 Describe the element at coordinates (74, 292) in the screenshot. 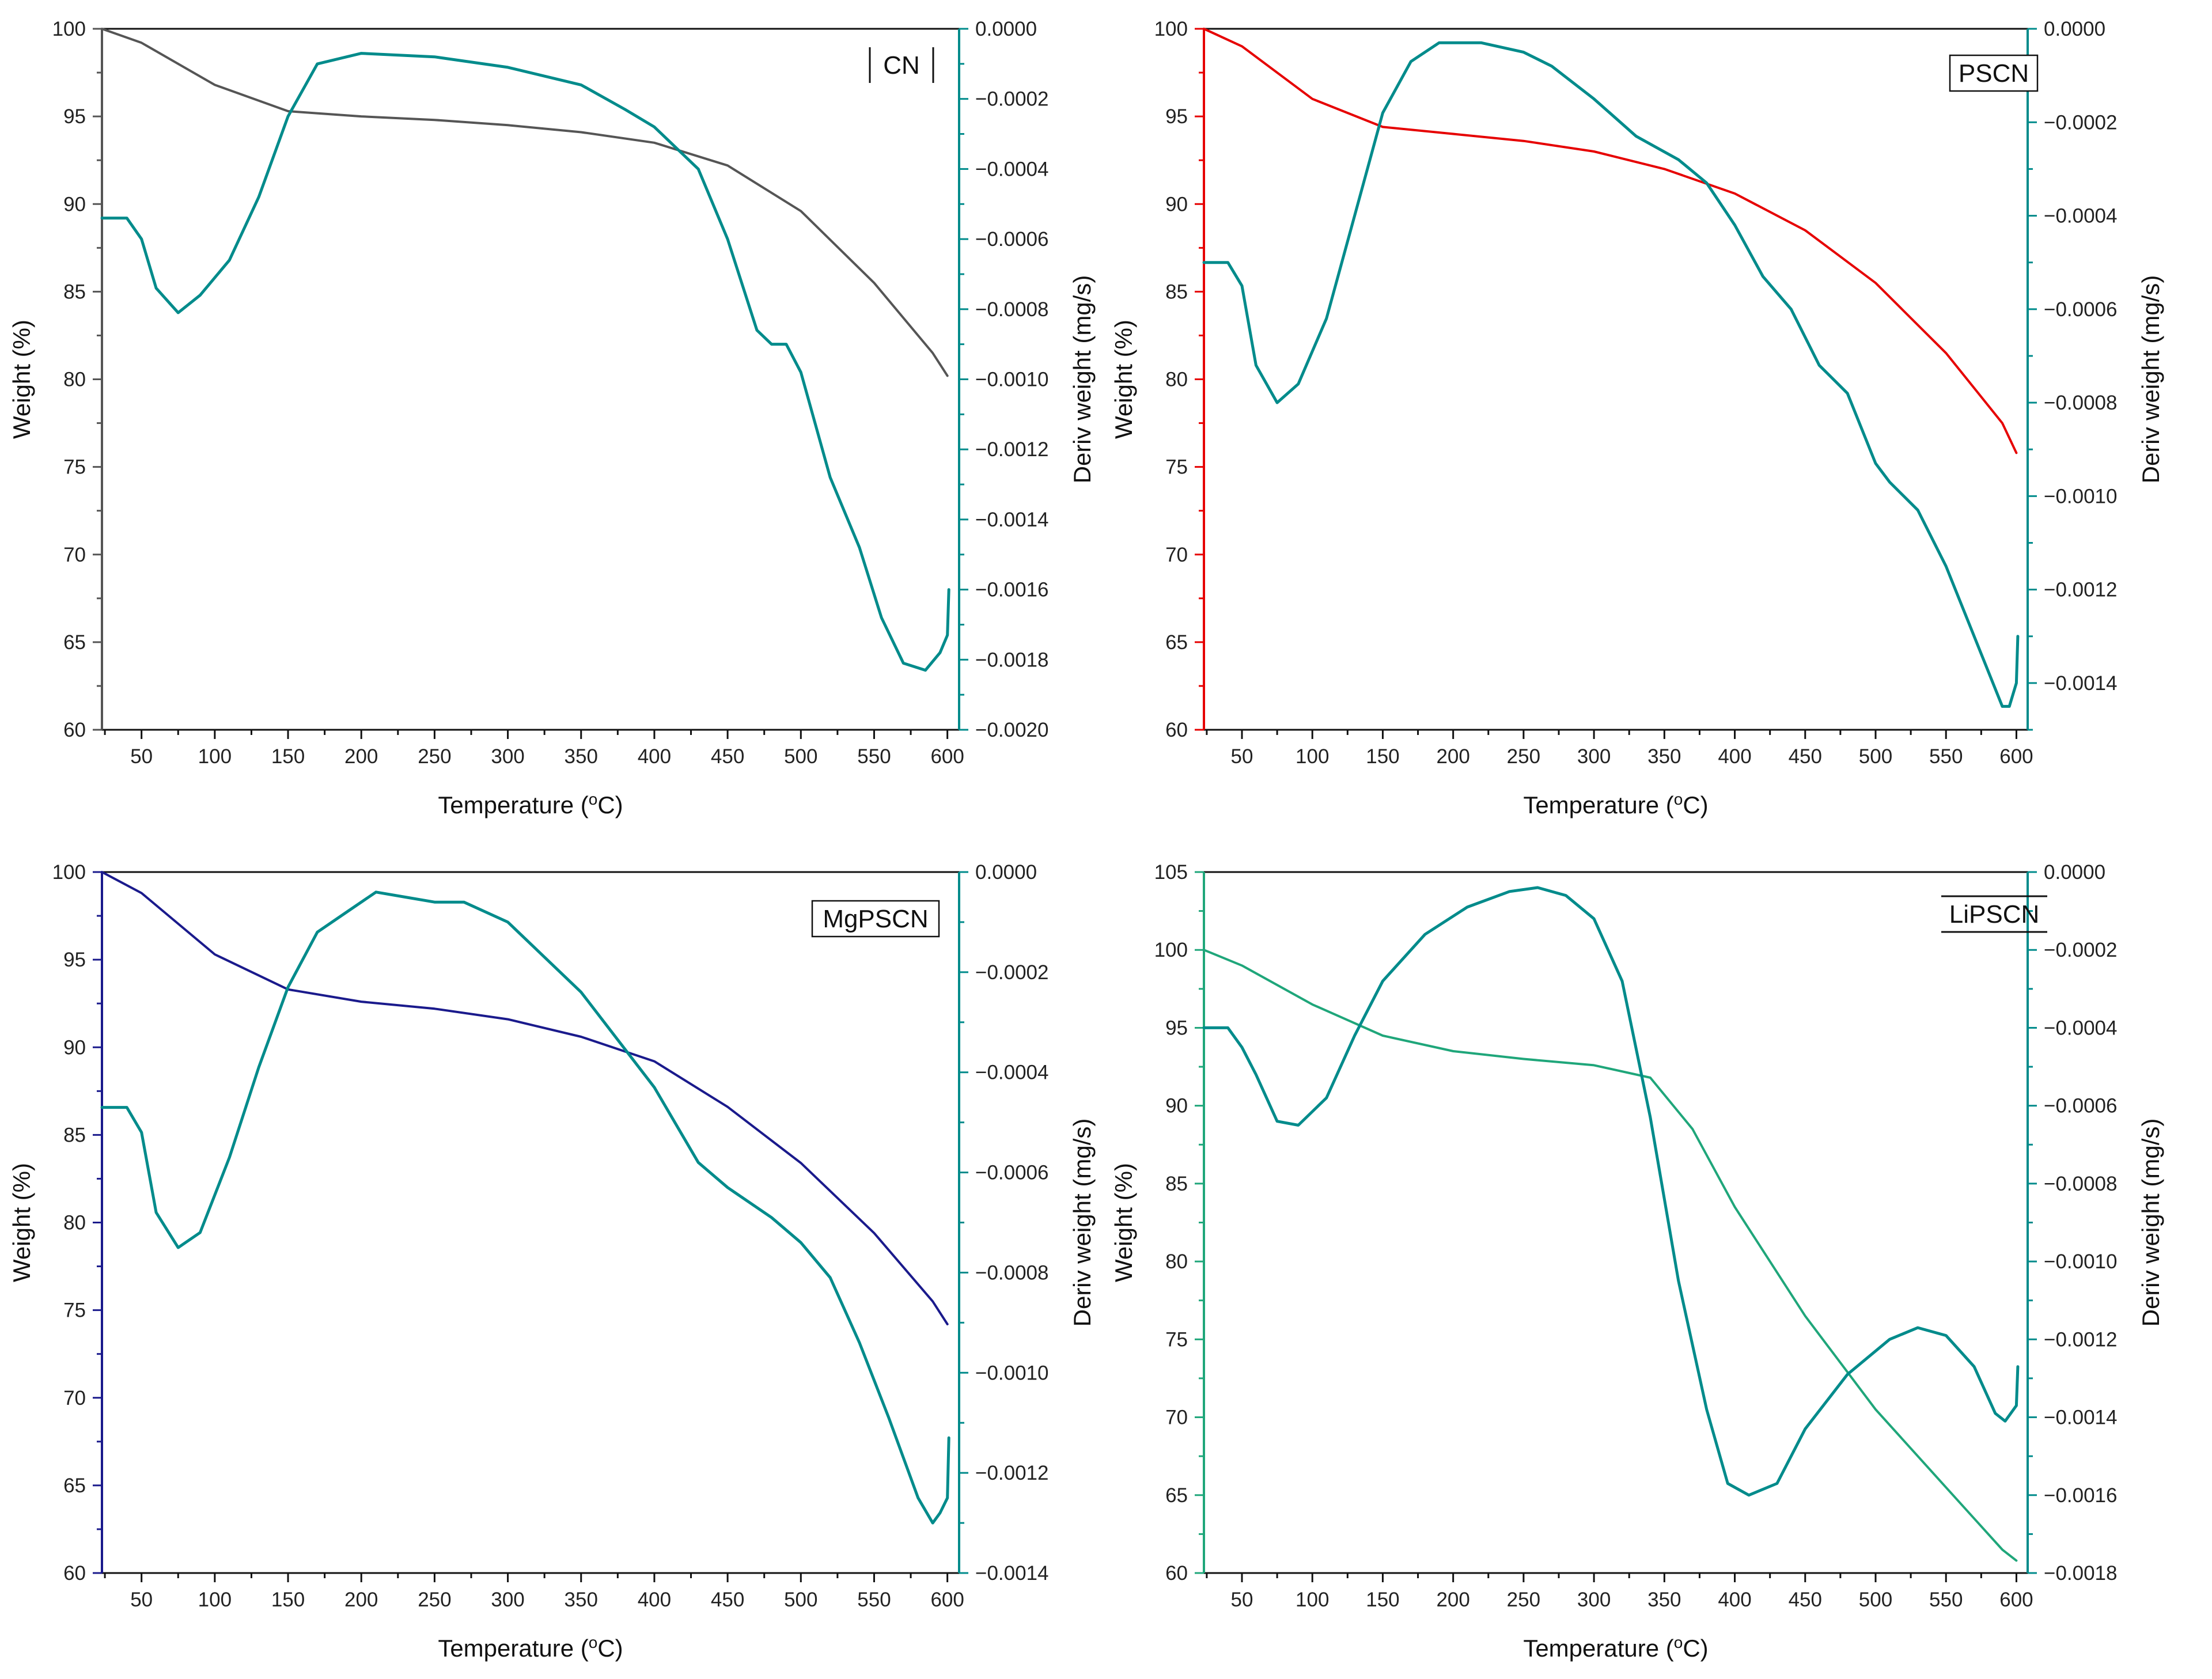

I see `y-tick-label: 85` at that location.